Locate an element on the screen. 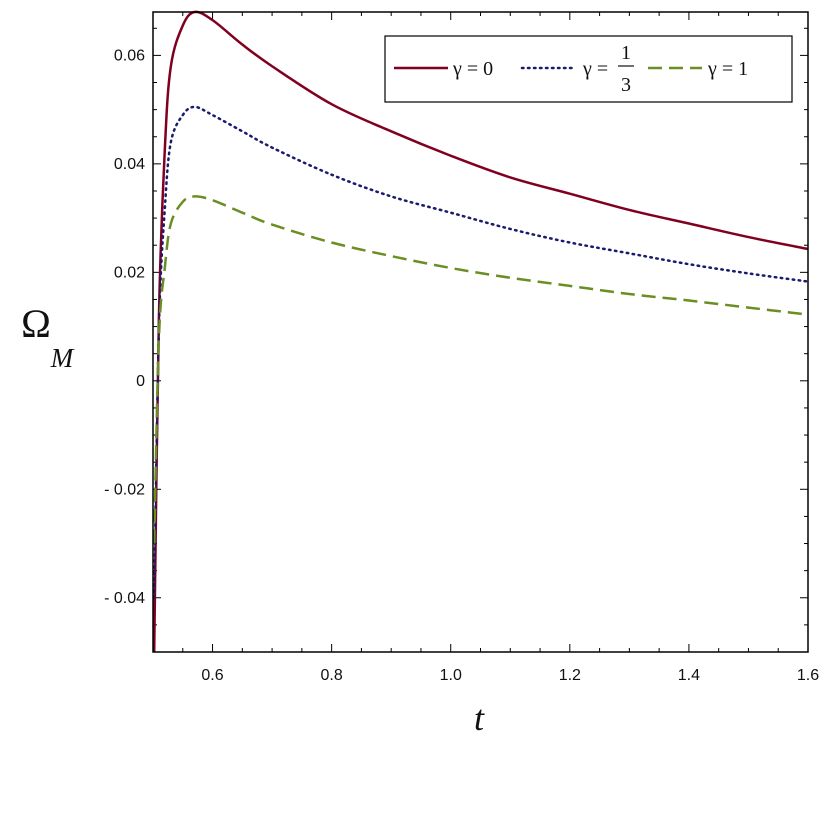 This screenshot has height=830, width=830. legend: γ = 0 γ = 1 3 γ = 1 is located at coordinates (588, 69).